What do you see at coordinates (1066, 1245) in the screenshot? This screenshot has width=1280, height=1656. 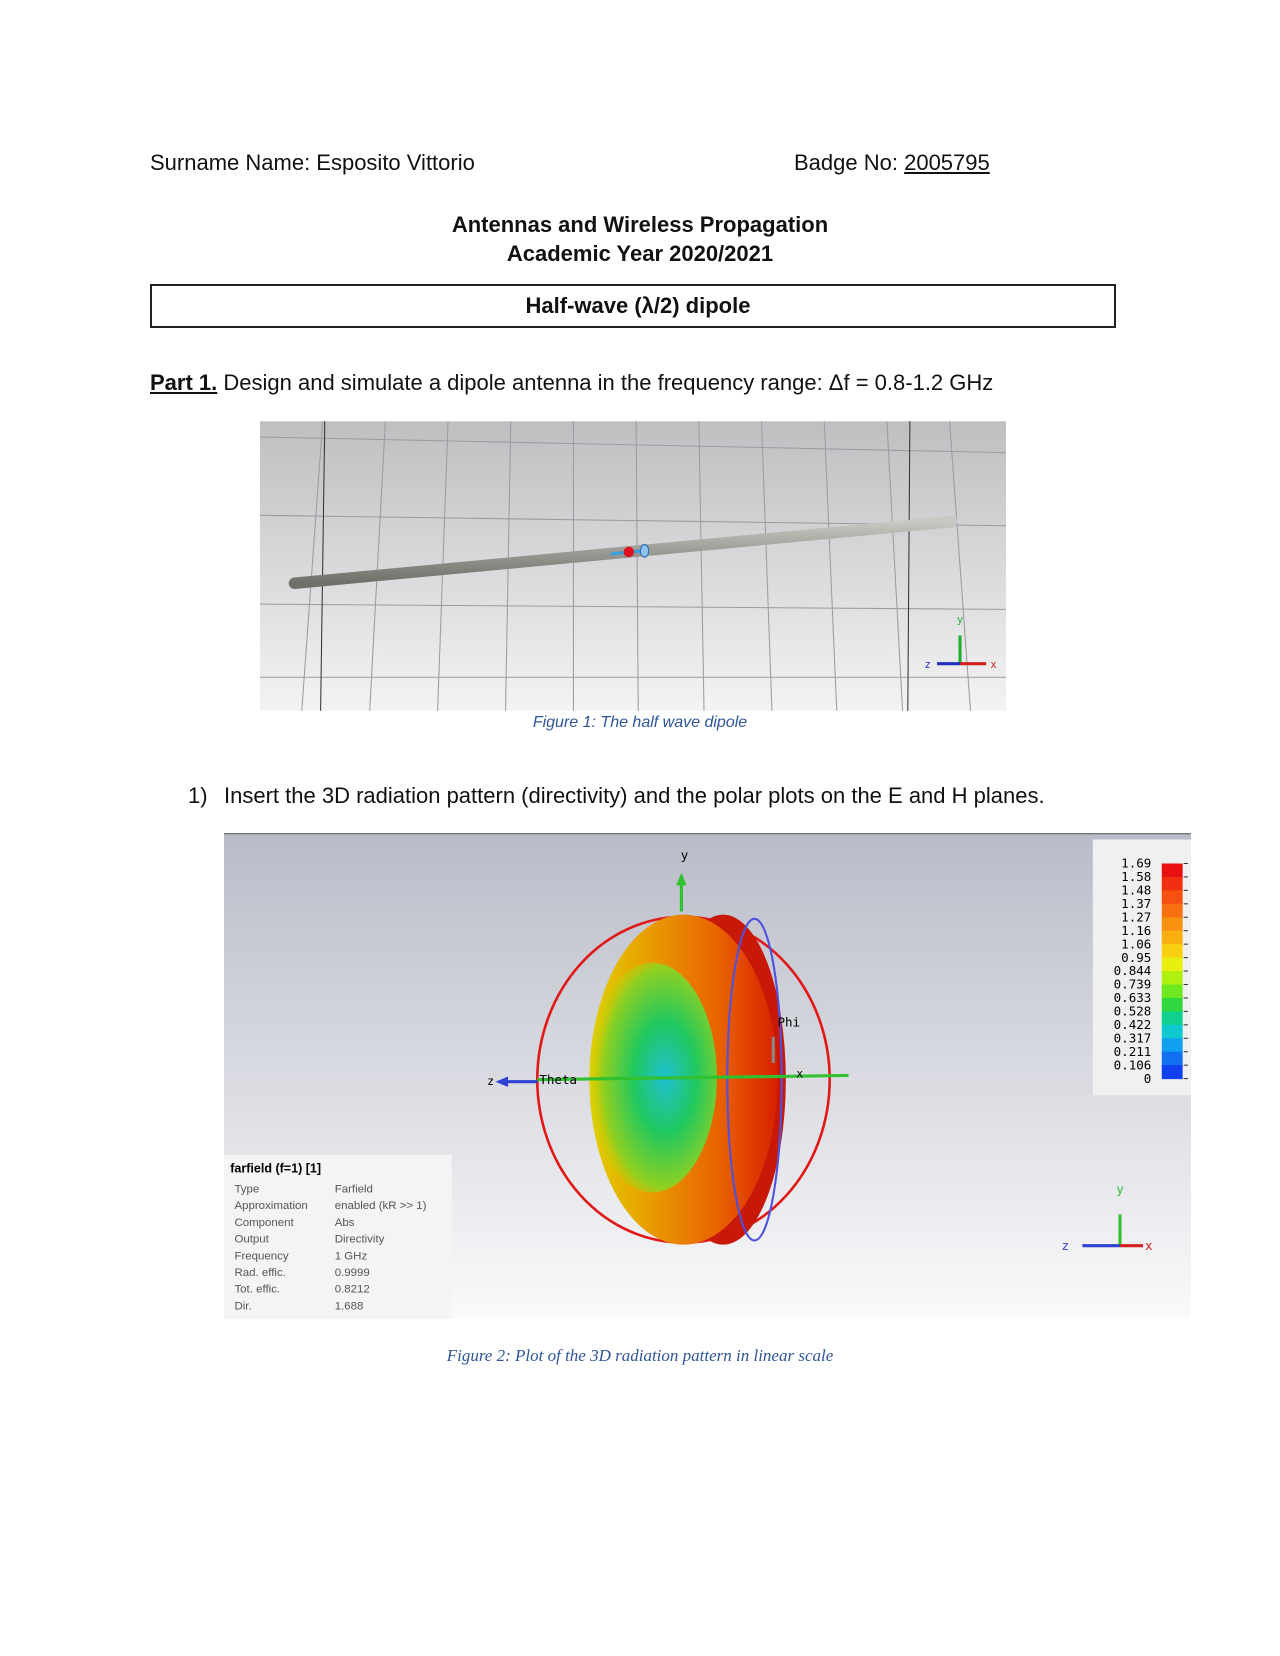 I see `triad-z: z` at bounding box center [1066, 1245].